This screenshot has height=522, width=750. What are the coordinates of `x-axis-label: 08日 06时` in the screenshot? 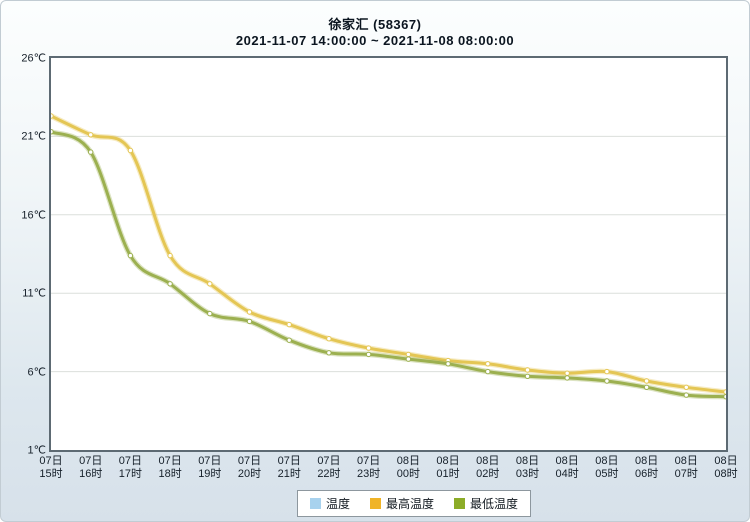 It's located at (646, 467).